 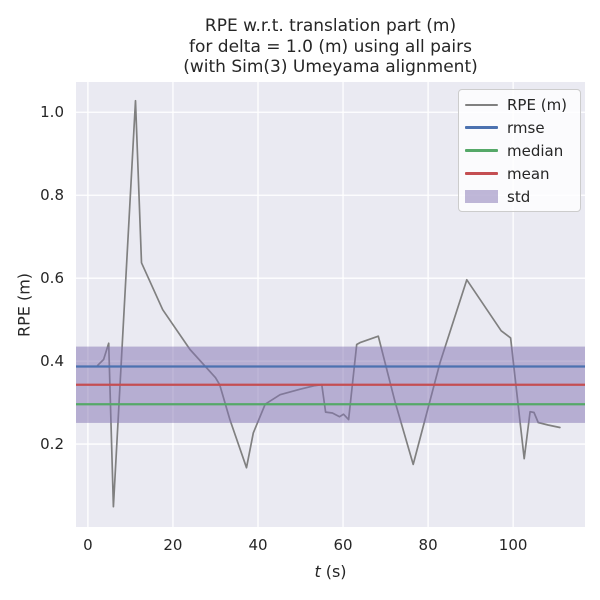 I want to click on chart-title-line-2: for delta = 1.0 (m) using all pairs, so click(x=330, y=46).